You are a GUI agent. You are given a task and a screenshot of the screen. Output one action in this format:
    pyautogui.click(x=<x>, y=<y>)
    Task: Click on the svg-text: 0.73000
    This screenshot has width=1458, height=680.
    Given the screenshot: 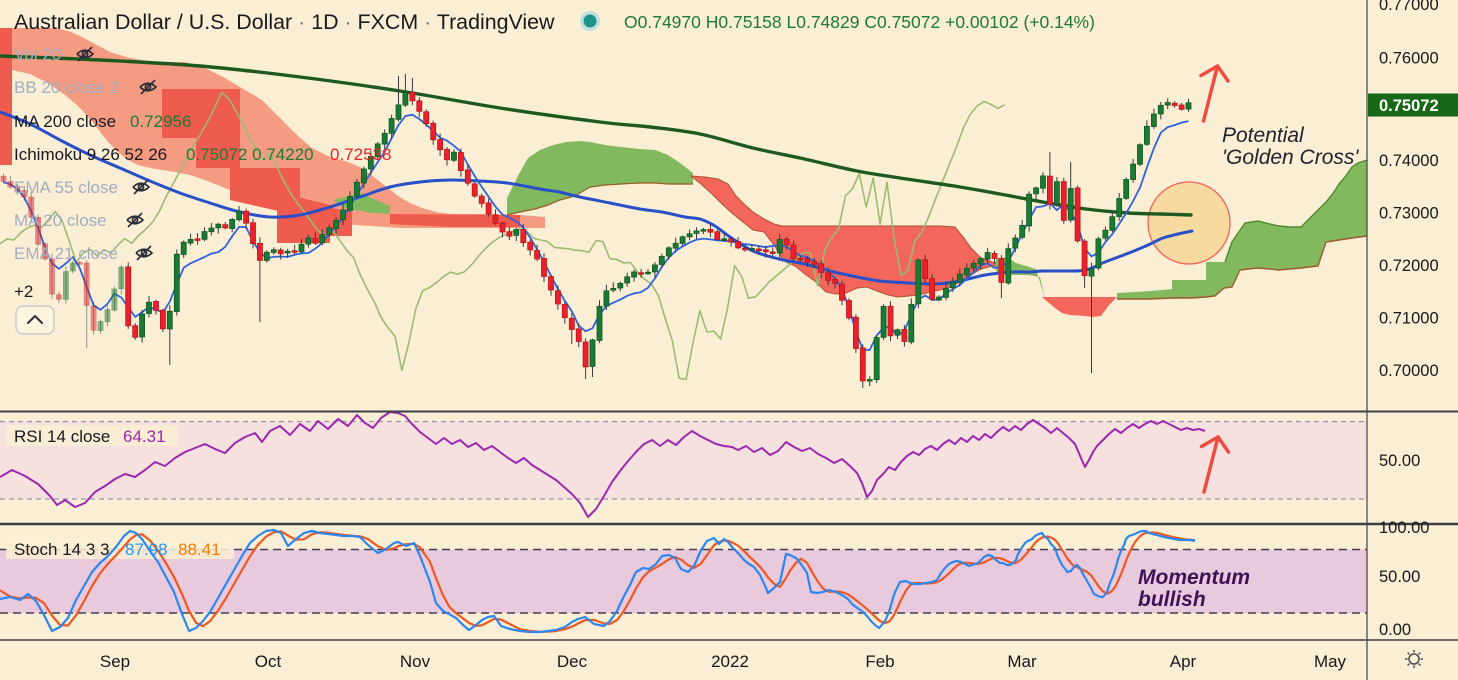 What is the action you would take?
    pyautogui.click(x=1409, y=214)
    